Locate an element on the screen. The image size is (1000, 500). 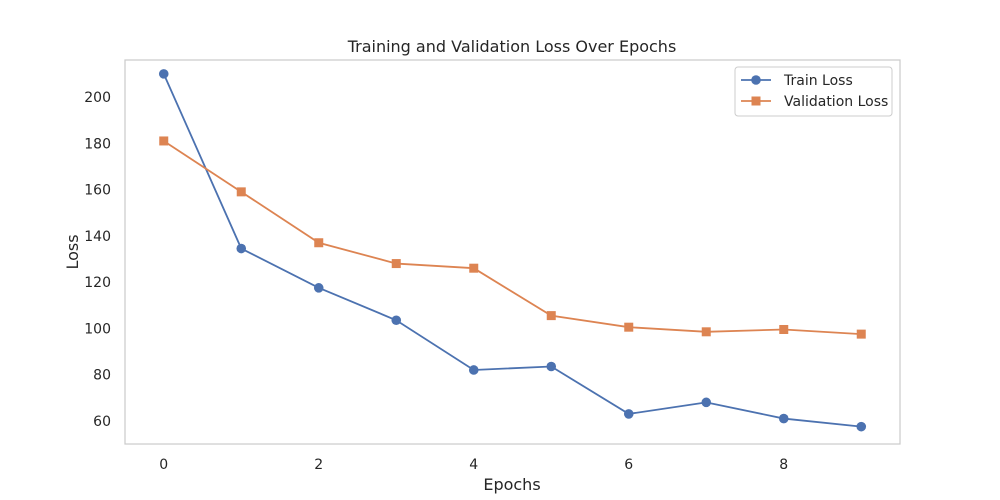
chart-title: Training and Validation Loss Over Epochs is located at coordinates (512, 46).